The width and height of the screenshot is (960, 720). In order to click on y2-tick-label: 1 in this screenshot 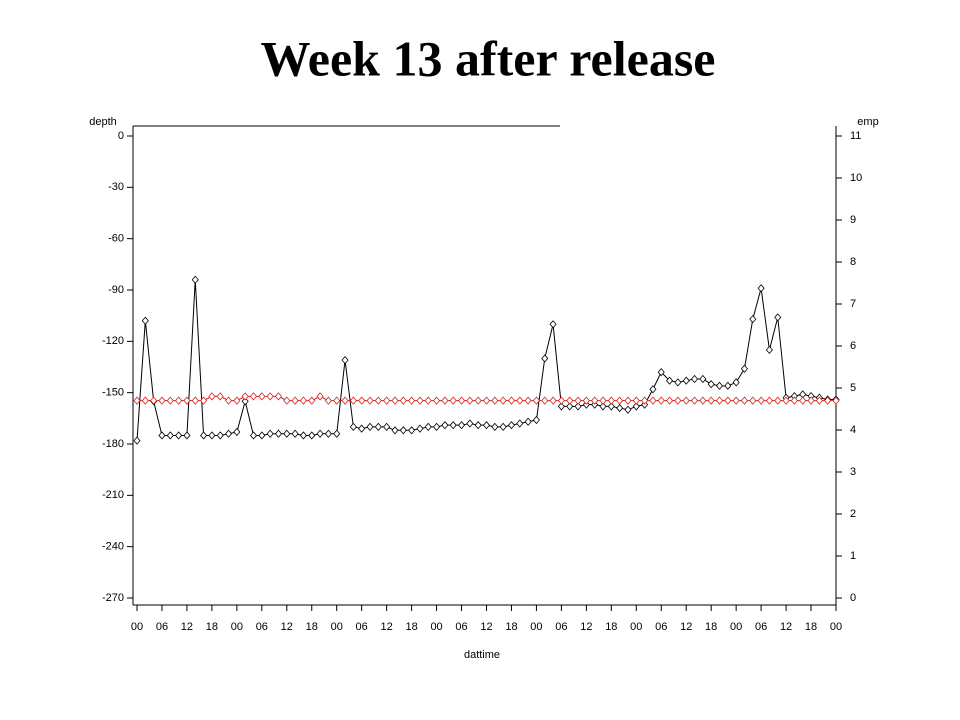, I will do `click(853, 556)`.